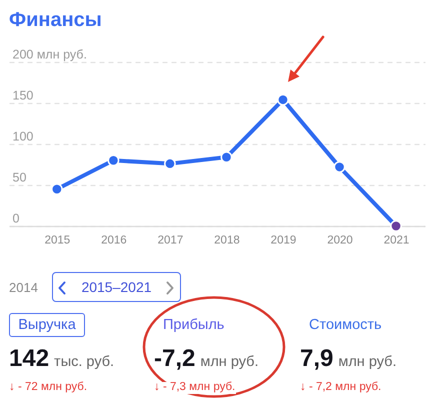 This screenshot has width=430, height=408. Describe the element at coordinates (340, 240) in the screenshot. I see `x-tick-label: 2020` at that location.